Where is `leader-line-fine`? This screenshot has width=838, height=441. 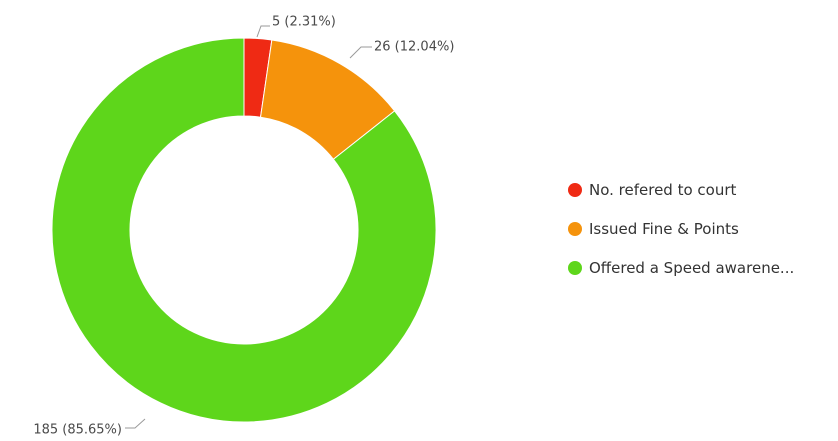
leader-line-fine is located at coordinates (360, 52).